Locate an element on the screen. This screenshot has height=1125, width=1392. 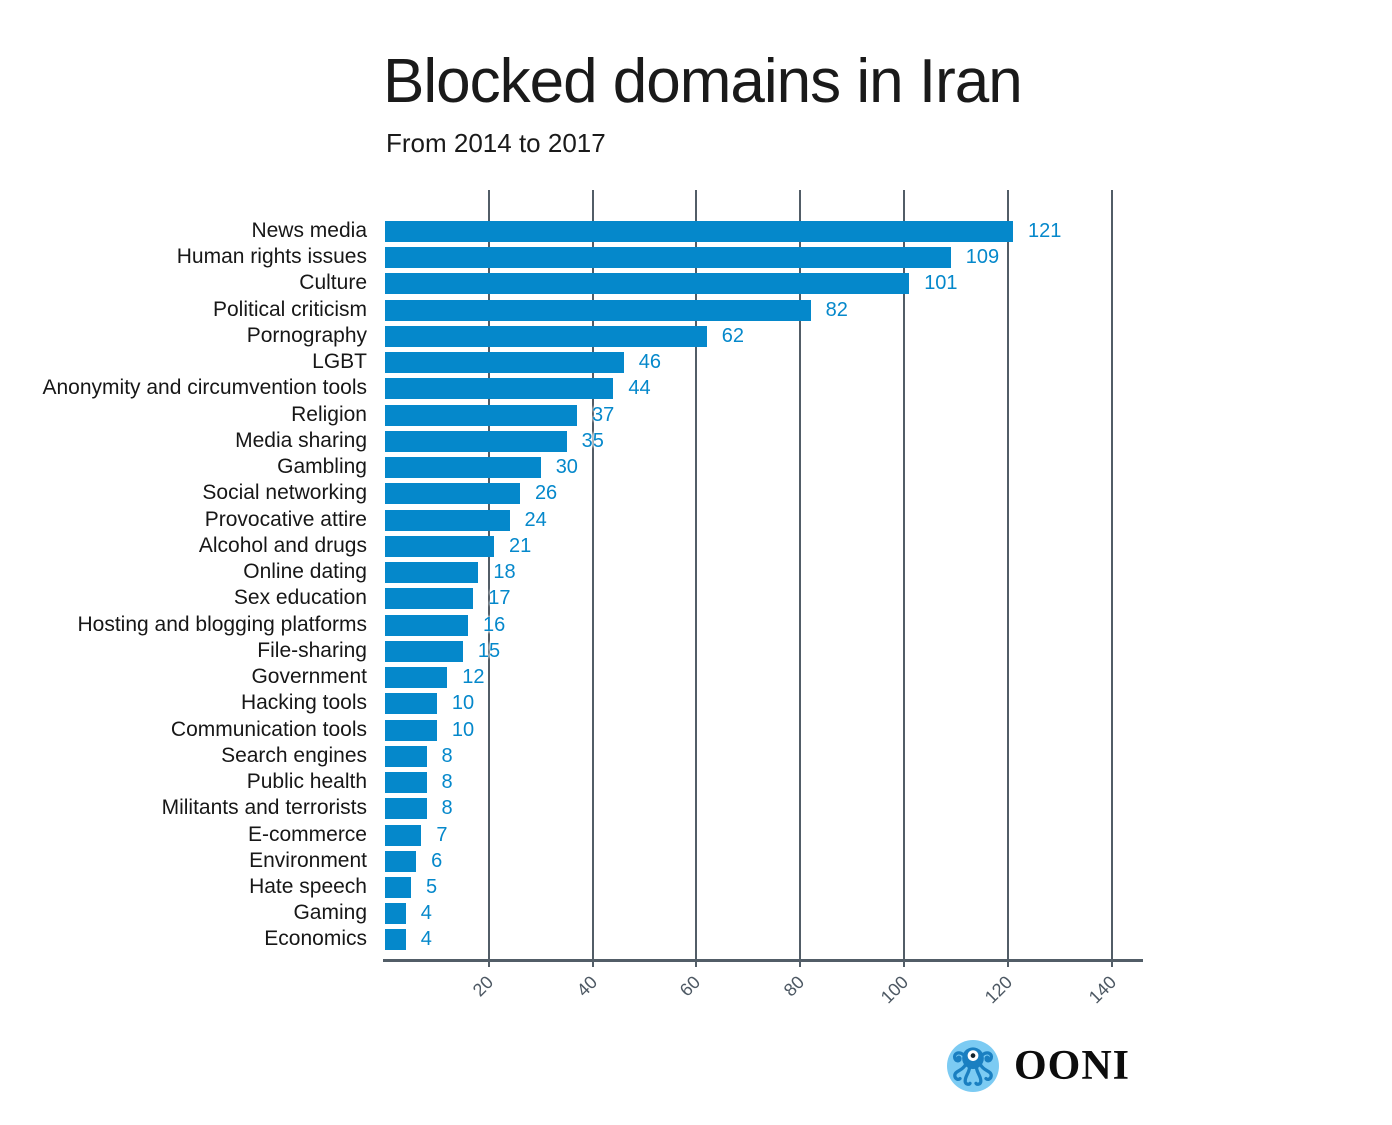
category-label: Gaming is located at coordinates (330, 913).